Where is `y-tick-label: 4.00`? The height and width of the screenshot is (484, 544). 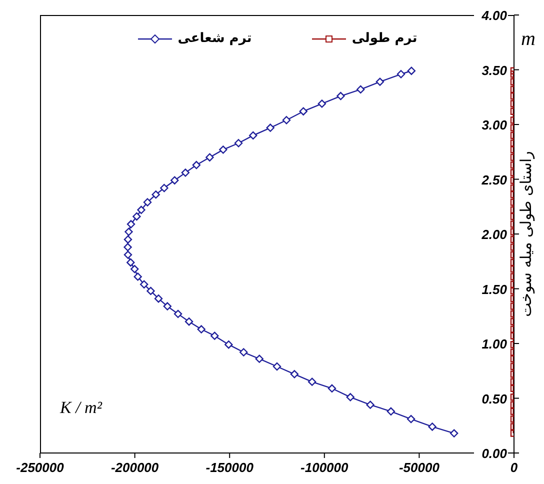
y-tick-label: 4.00 is located at coordinates (494, 15).